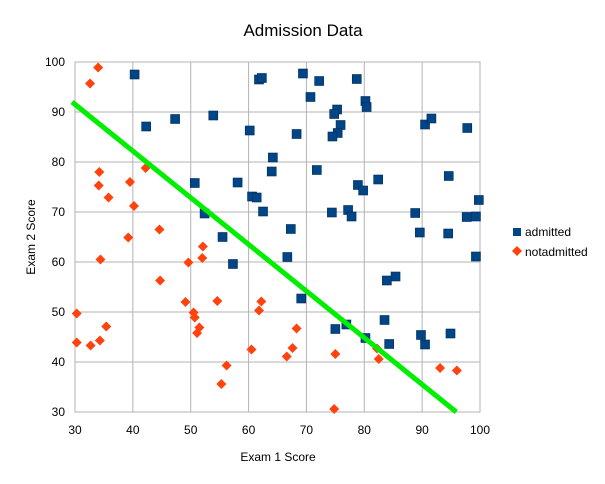 The width and height of the screenshot is (605, 484). What do you see at coordinates (550, 242) in the screenshot?
I see `legend: admitted notadmitted` at bounding box center [550, 242].